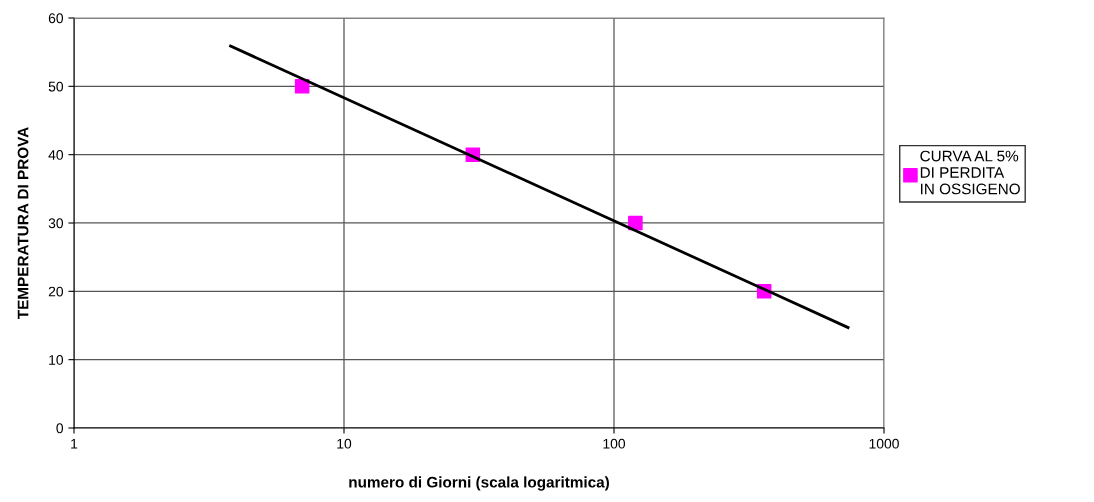 This screenshot has width=1094, height=502. I want to click on y-tick-label: 0, so click(60, 428).